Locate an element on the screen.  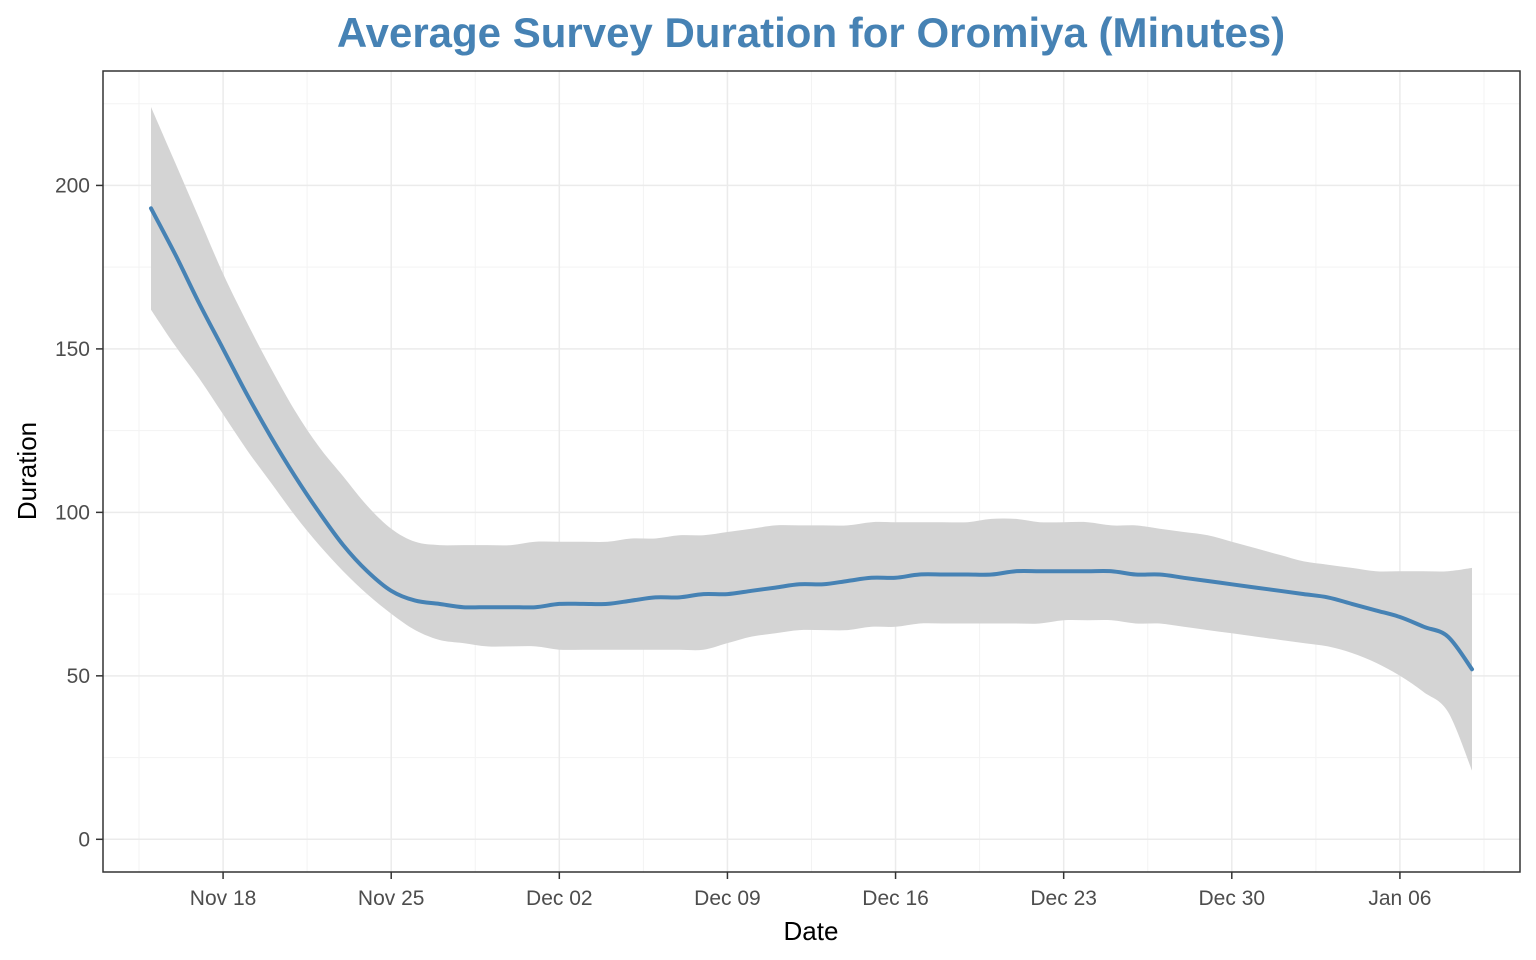
x-tick-label: Dec 23 is located at coordinates (1063, 898).